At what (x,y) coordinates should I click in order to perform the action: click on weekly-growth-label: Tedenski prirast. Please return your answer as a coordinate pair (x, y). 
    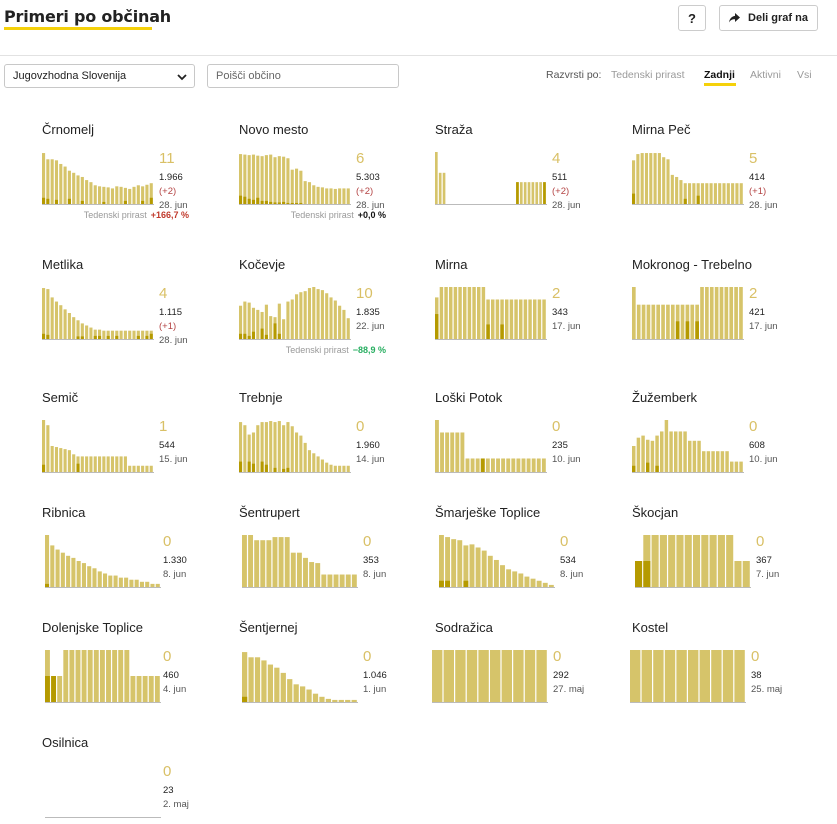
    Looking at the image, I should click on (115, 215).